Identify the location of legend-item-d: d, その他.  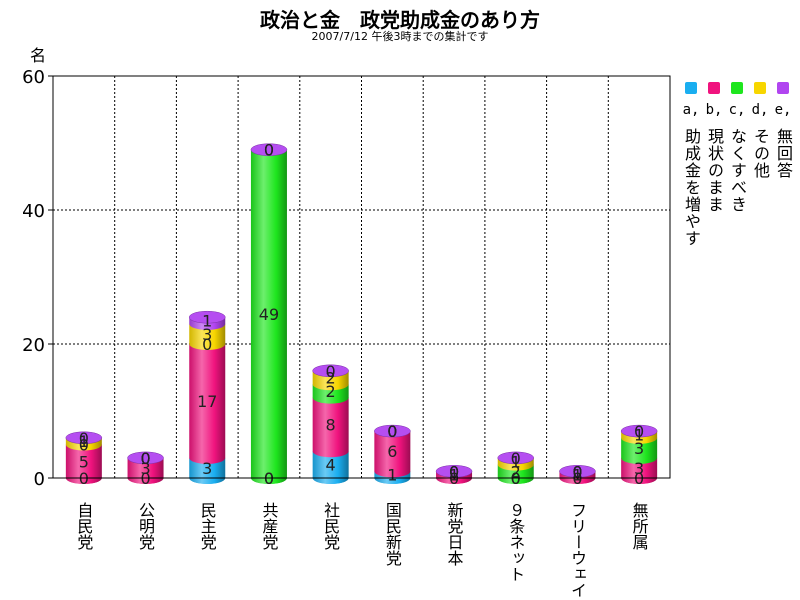
(760, 130).